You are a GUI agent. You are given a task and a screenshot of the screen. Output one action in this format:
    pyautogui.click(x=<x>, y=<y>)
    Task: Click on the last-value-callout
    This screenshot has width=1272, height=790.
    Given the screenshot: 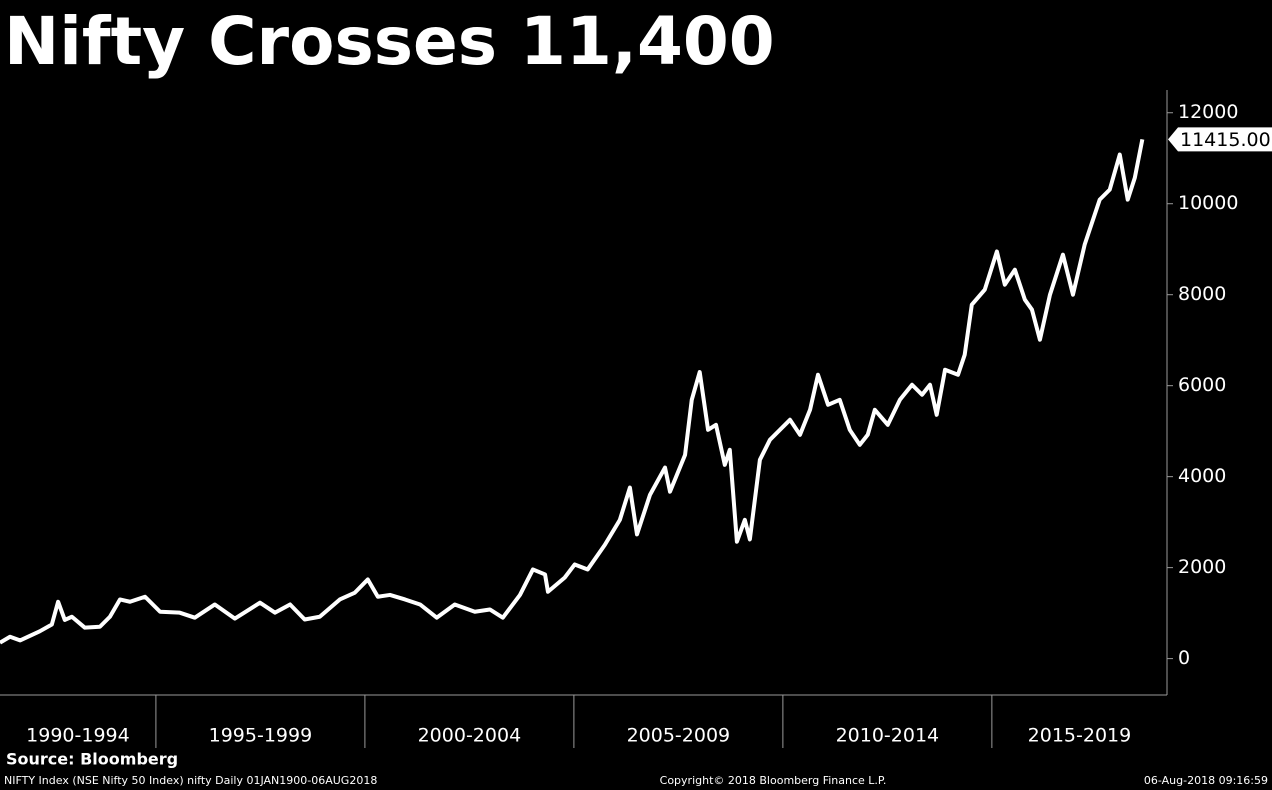 What is the action you would take?
    pyautogui.click(x=1220, y=139)
    